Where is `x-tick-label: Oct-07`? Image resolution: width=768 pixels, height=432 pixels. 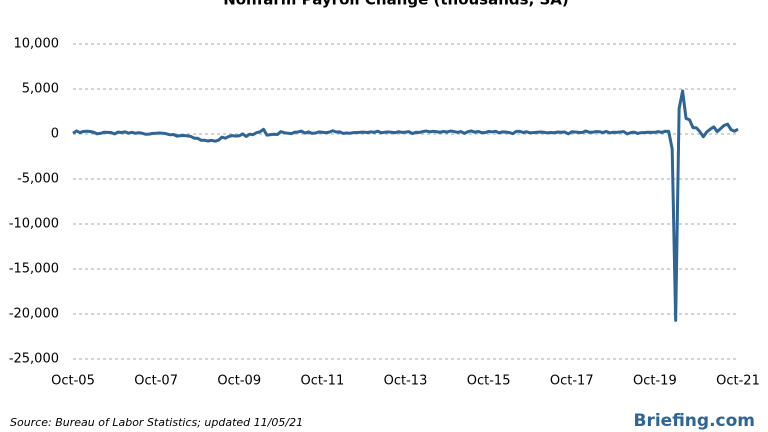 x-tick-label: Oct-07 is located at coordinates (156, 381).